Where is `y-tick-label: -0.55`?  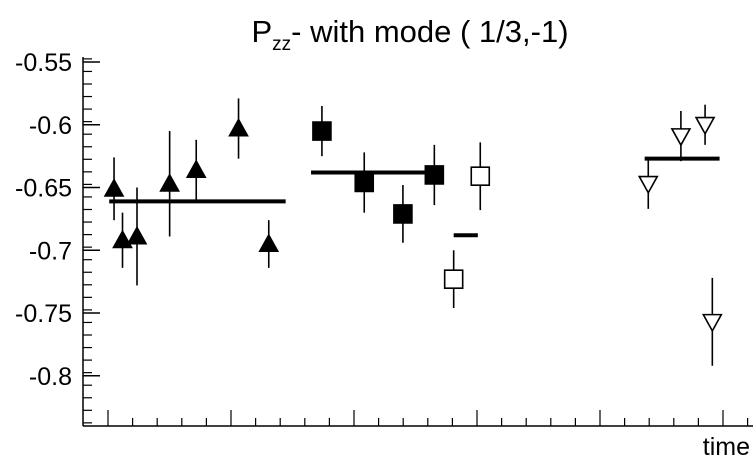
y-tick-label: -0.55 is located at coordinates (43, 63).